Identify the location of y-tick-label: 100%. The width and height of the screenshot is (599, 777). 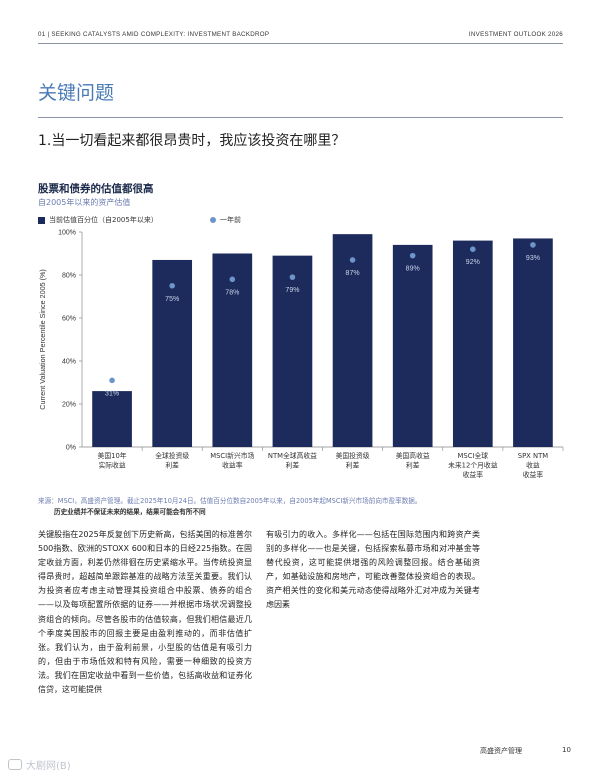
(67, 233).